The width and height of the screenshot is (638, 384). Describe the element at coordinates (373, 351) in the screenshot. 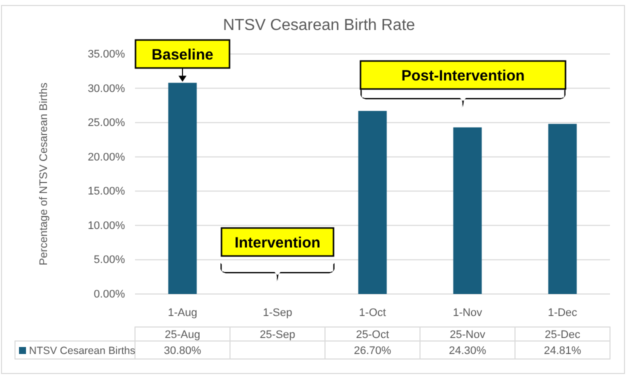

I see `data-label: 26.70%` at that location.